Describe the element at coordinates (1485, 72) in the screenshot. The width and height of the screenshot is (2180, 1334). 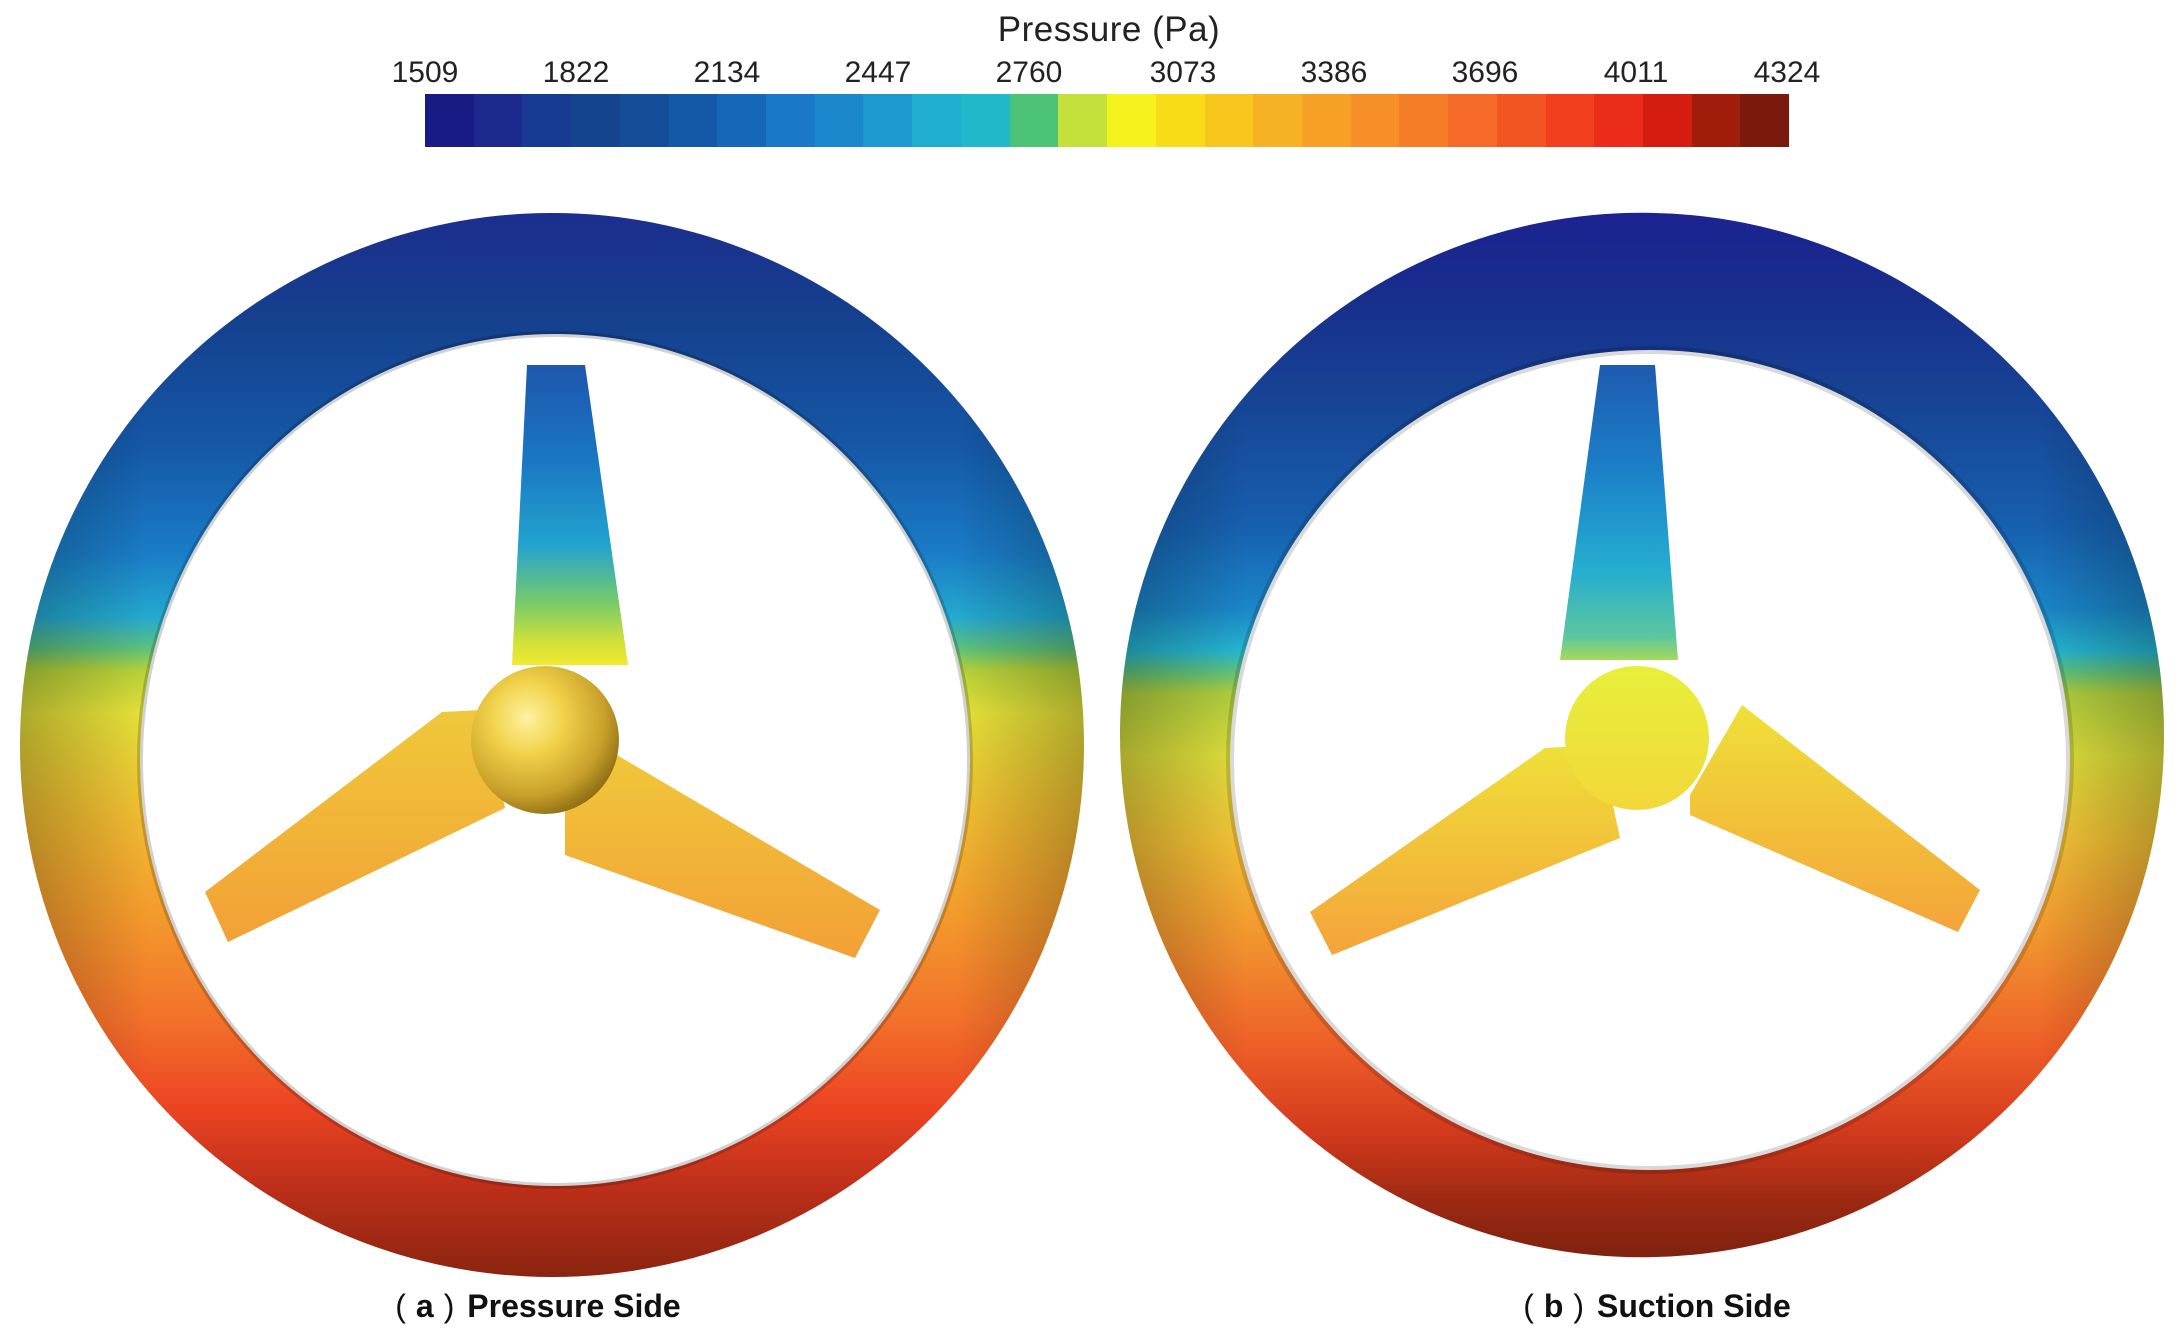
I see `colorbar-tick: 3696` at that location.